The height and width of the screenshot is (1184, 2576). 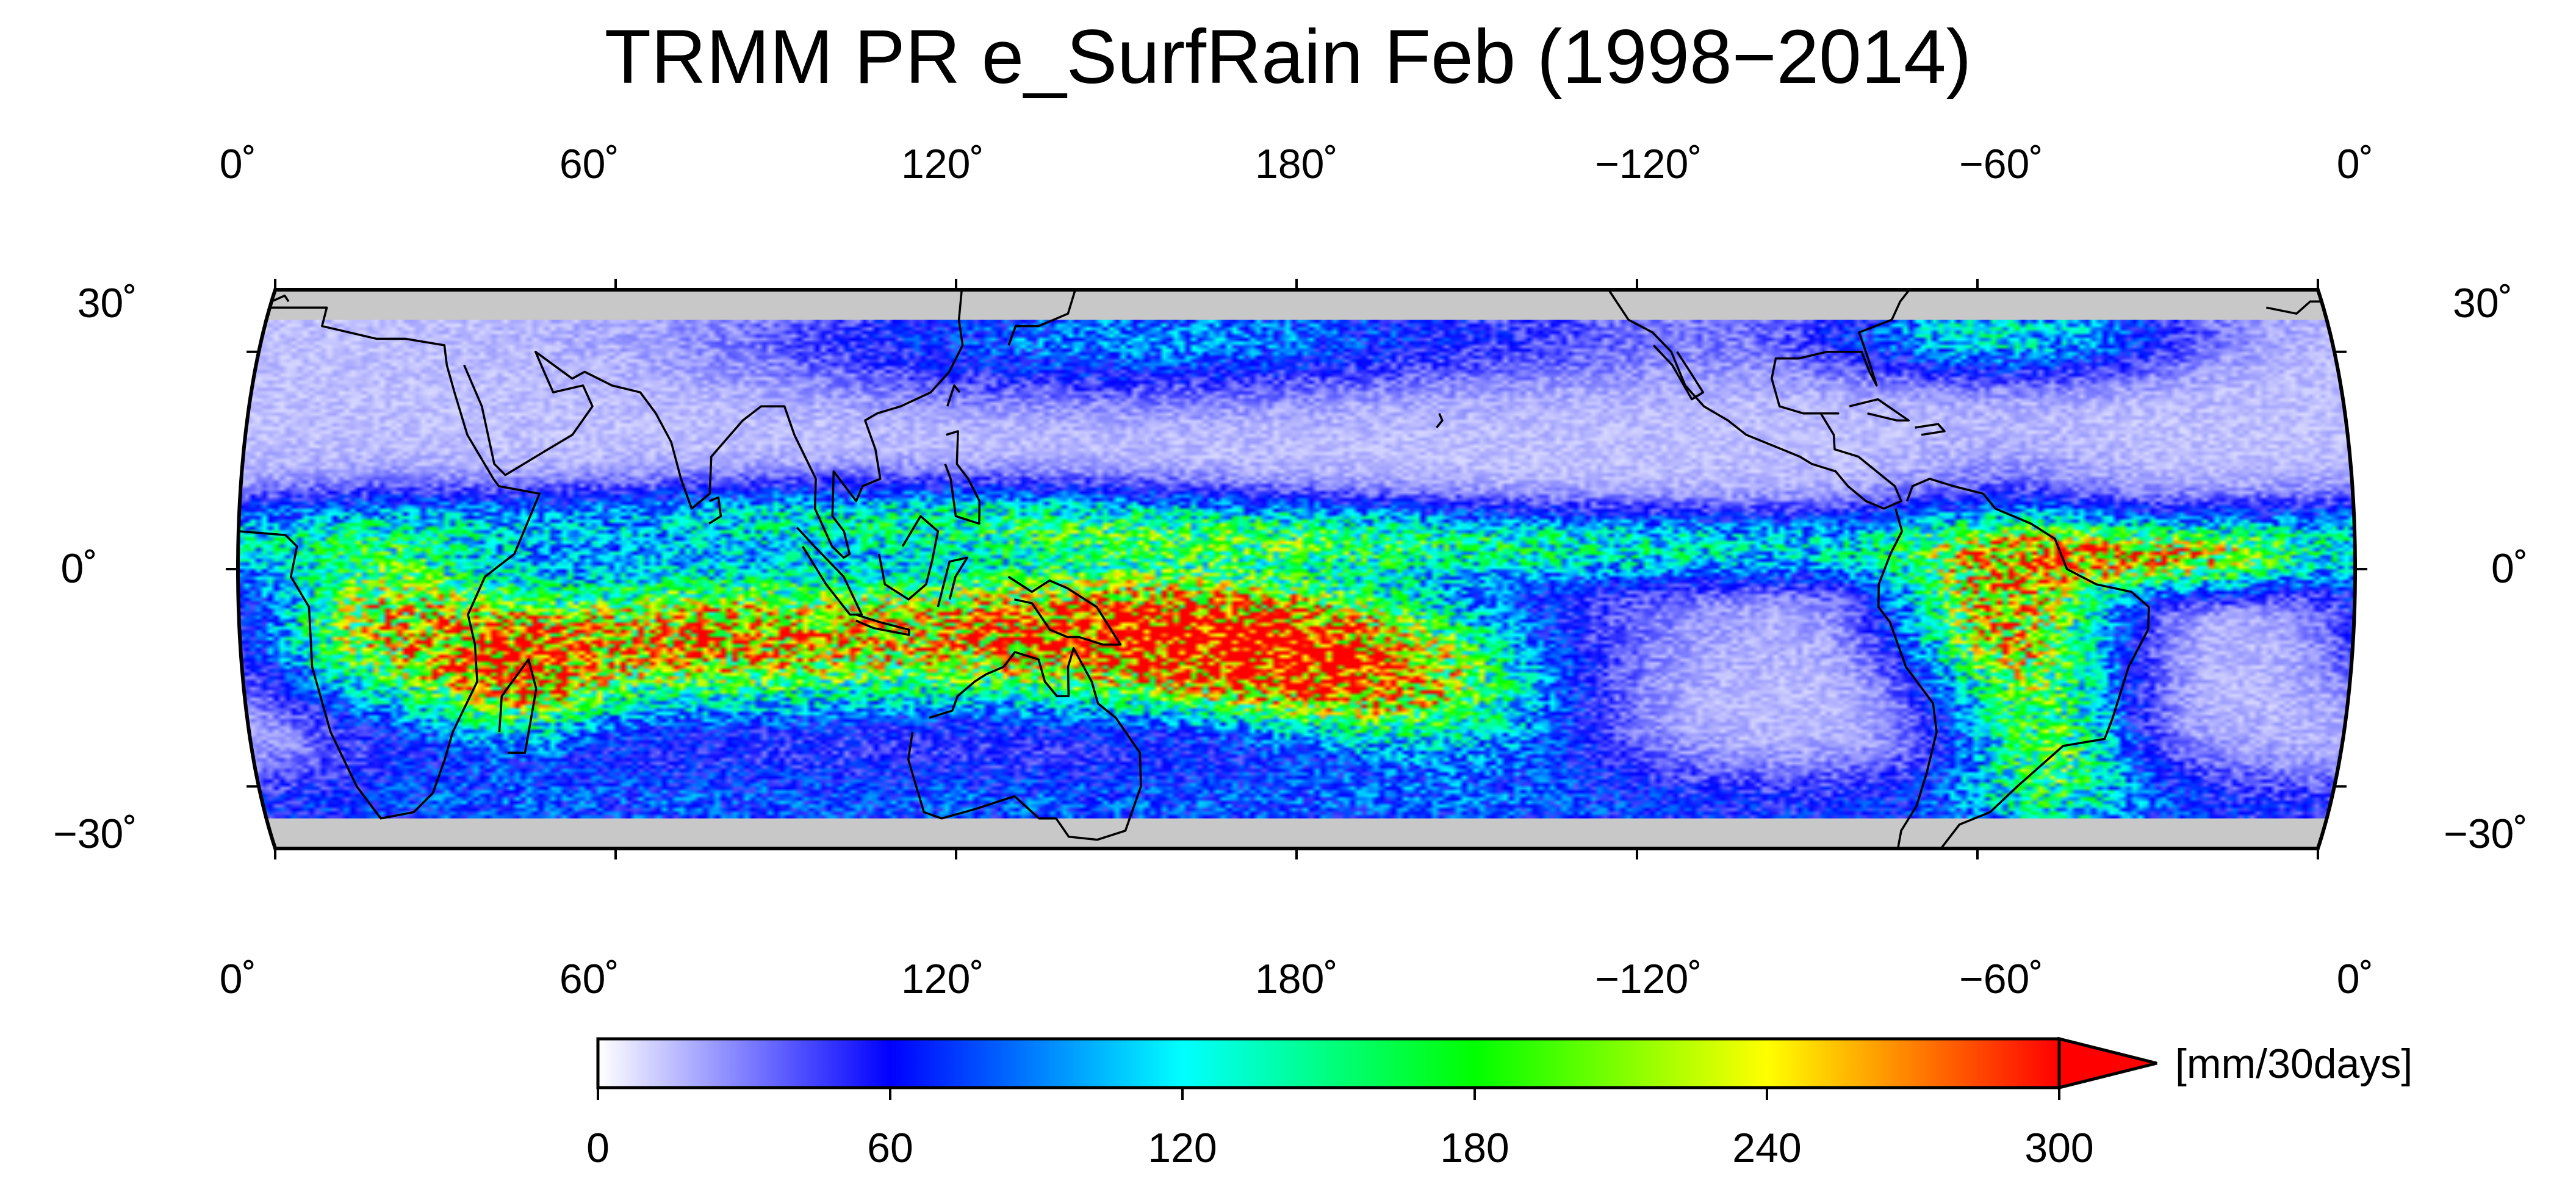 I want to click on lon-label-bottom-m120: −120˚, so click(x=1648, y=979).